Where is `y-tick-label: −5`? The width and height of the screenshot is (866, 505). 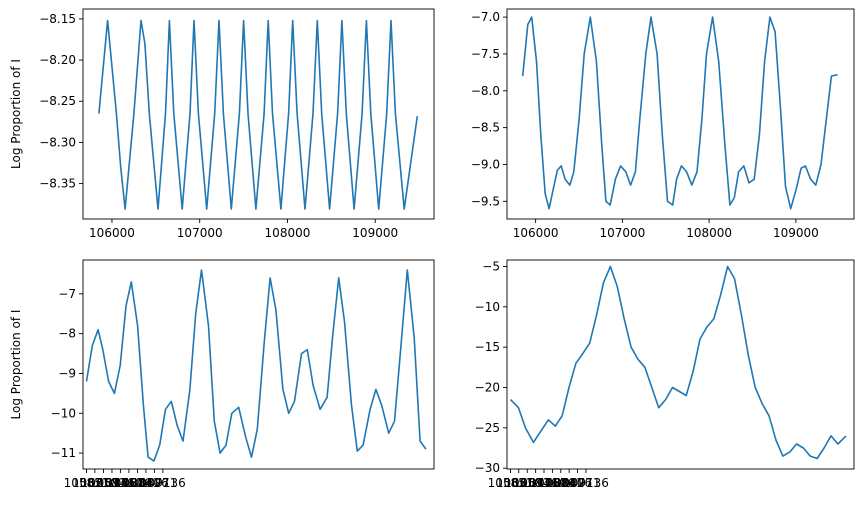 y-tick-label: −5 is located at coordinates (491, 266).